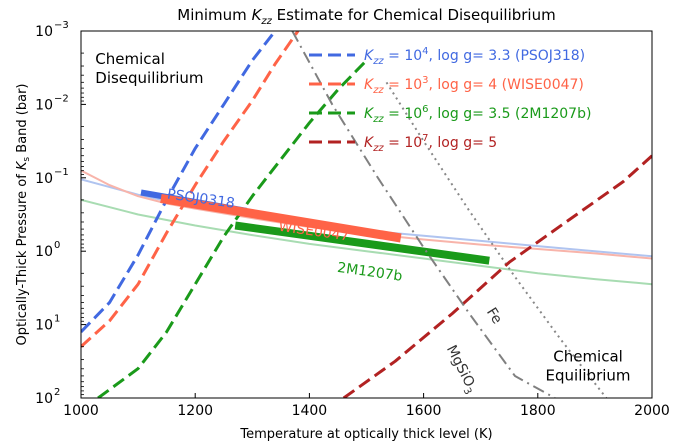 The height and width of the screenshot is (444, 699). Describe the element at coordinates (474, 56) in the screenshot. I see `legend-entry: Kzz = 104, log g= 3.3 (PSOJ318)` at that location.